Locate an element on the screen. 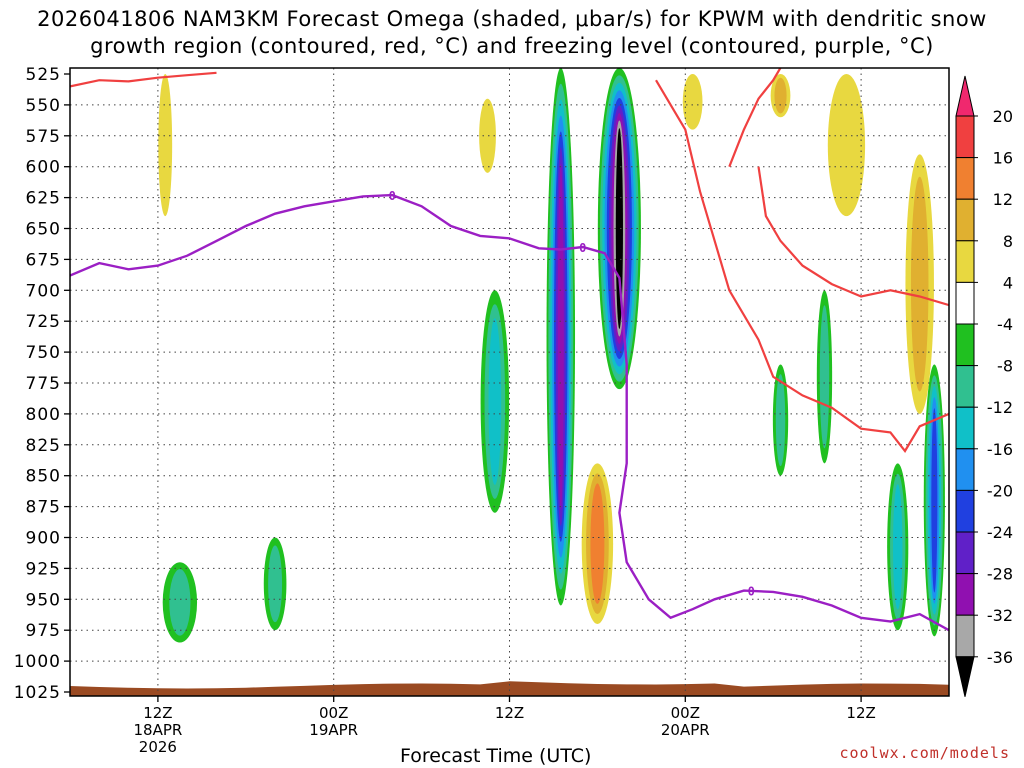 The width and height of the screenshot is (1024, 768). freezing-contour-label-2: 0 is located at coordinates (751, 592).